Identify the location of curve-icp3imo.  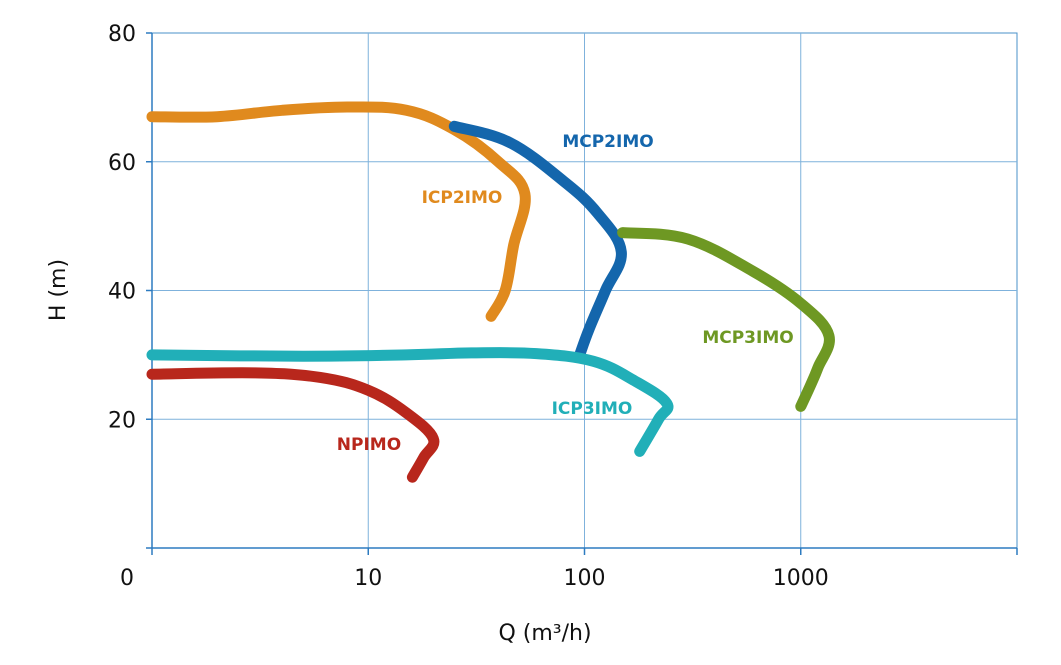
(410, 402).